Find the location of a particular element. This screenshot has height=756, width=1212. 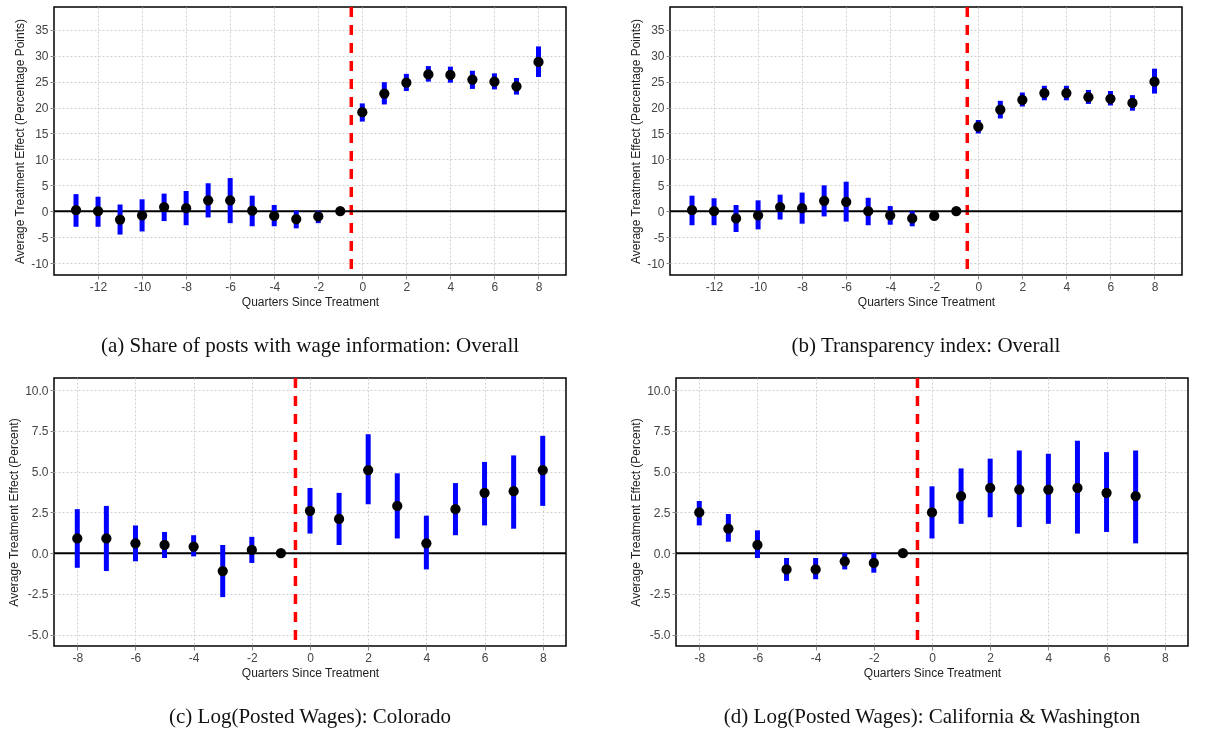

x-tick-label: -10 is located at coordinates (142, 286).